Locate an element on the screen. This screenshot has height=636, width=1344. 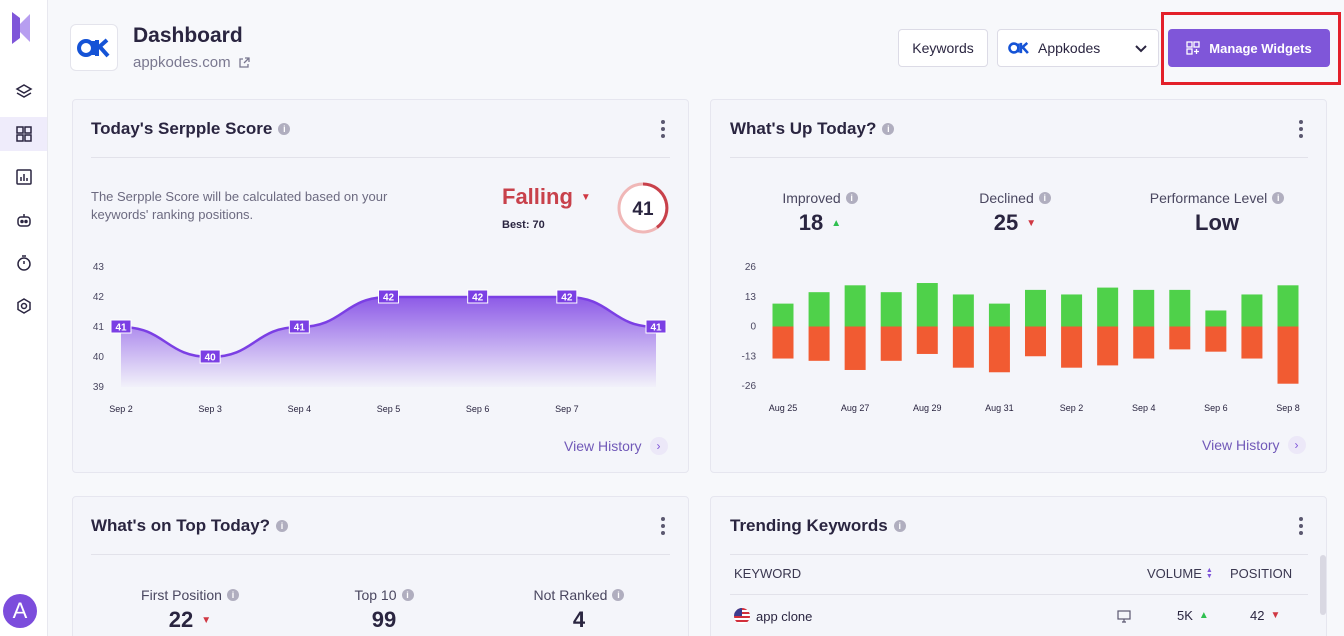
position-text: 42 is located at coordinates (1257, 615).